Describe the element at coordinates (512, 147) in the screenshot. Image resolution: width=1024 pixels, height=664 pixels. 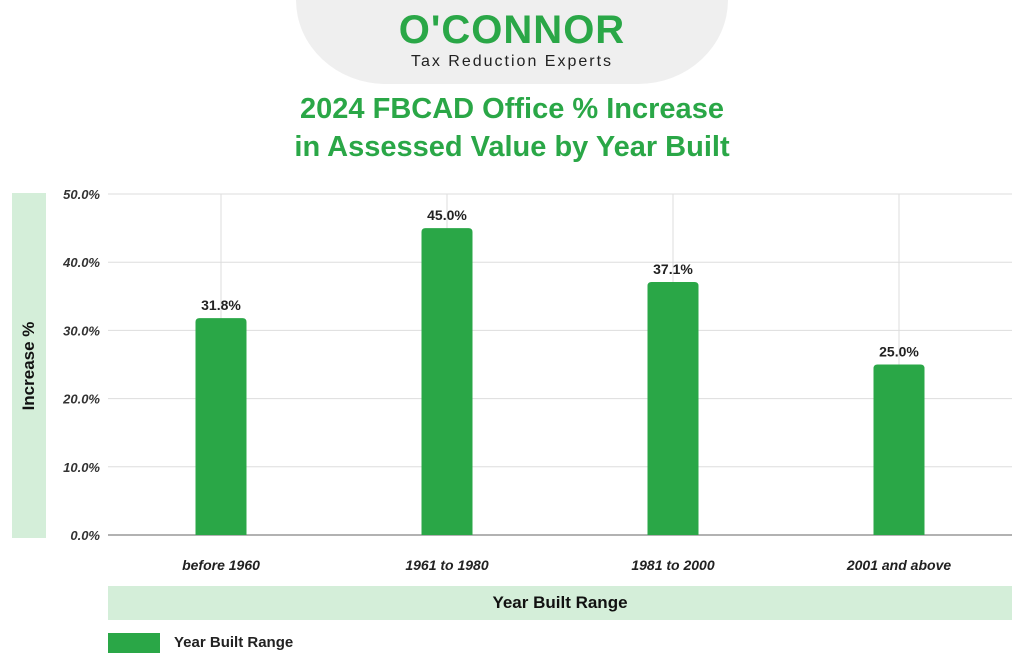
I see `chart-title-line-2: in Assessed Value by Year Built` at that location.